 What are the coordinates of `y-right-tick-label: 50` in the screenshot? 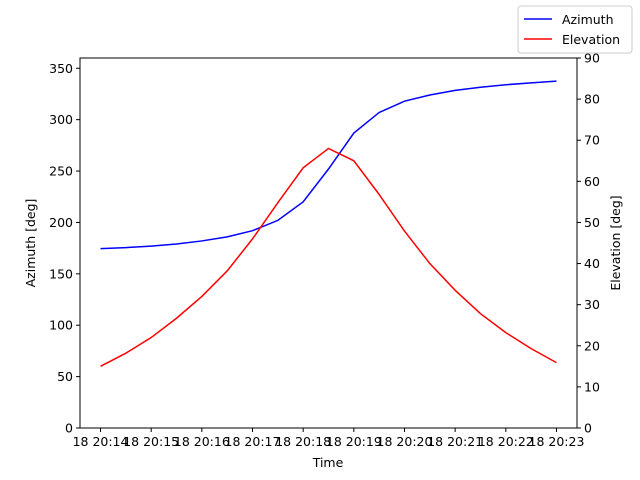 It's located at (592, 222).